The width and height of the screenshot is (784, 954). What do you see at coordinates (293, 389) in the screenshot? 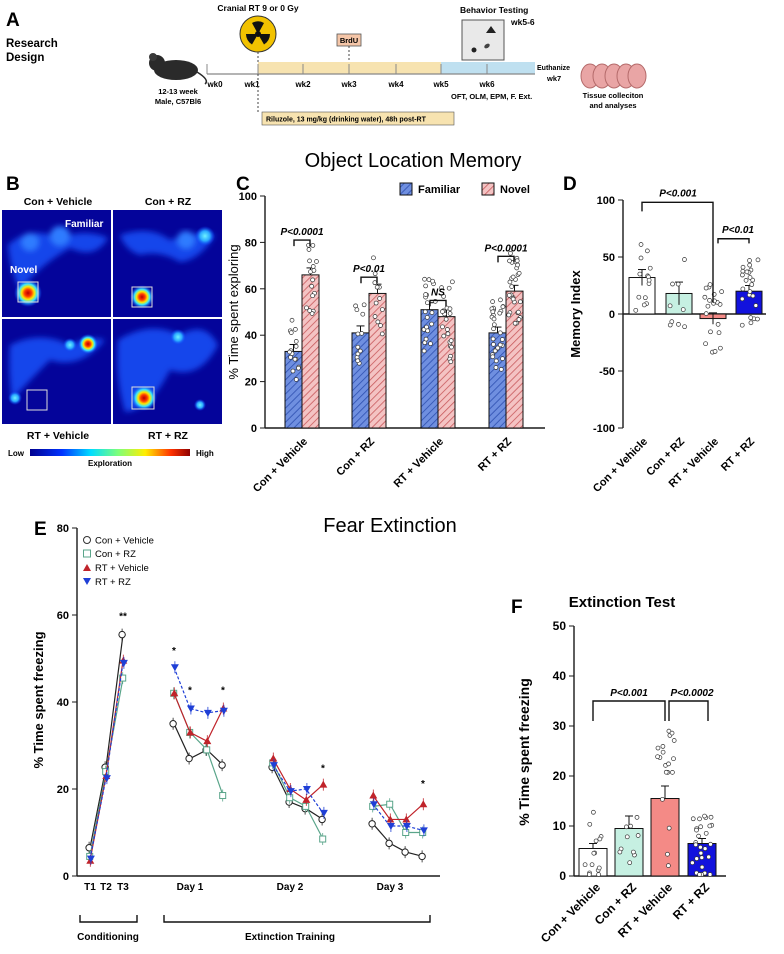
I see `bar-familiar` at bounding box center [293, 389].